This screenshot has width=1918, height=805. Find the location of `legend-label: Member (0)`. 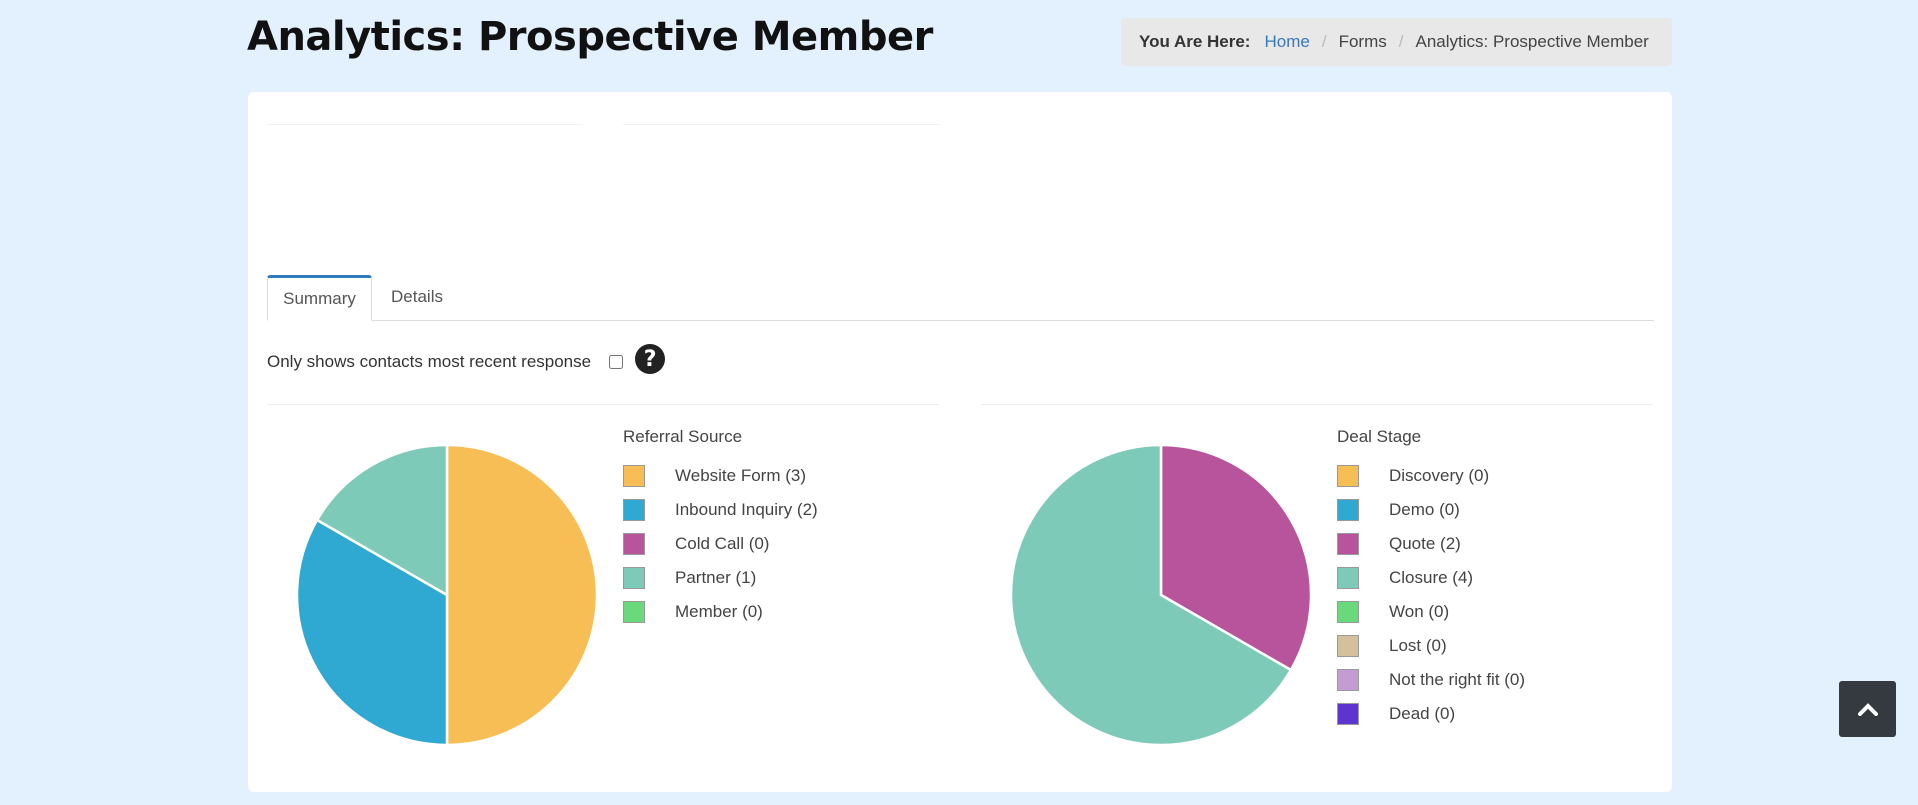

legend-label: Member (0) is located at coordinates (719, 611).